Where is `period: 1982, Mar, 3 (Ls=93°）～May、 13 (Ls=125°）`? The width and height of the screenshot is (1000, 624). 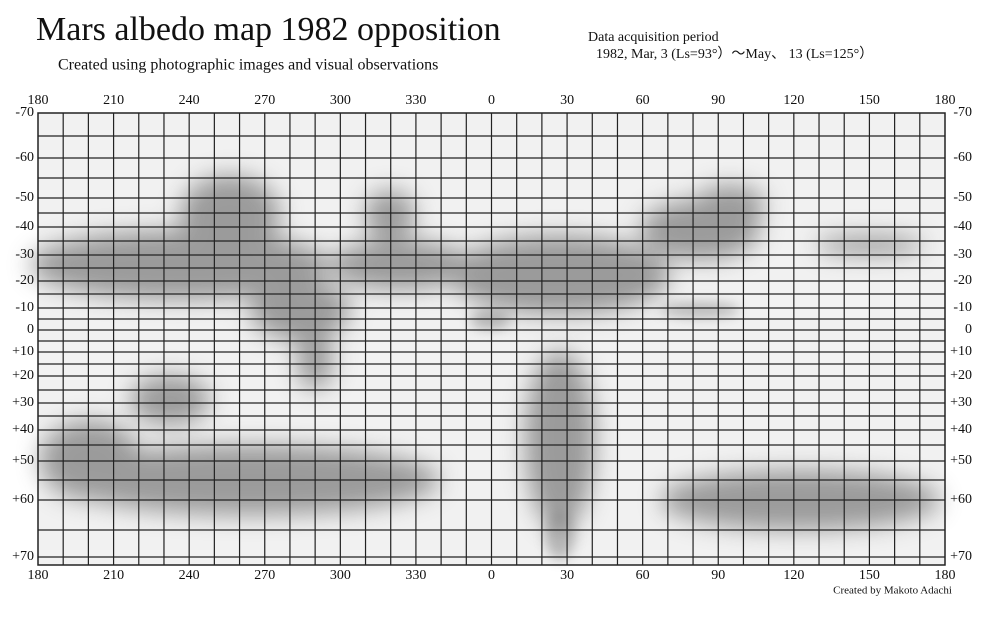 period: 1982, Mar, 3 (Ls=93°）～May、 13 (Ls=125°） is located at coordinates (734, 54).